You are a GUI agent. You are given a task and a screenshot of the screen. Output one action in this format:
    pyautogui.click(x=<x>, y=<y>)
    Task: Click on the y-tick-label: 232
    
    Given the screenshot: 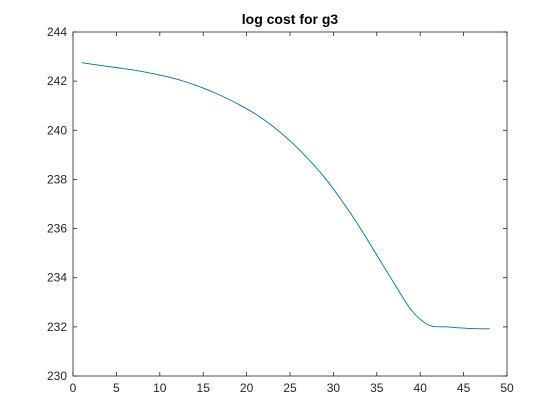 What is the action you would take?
    pyautogui.click(x=57, y=327)
    